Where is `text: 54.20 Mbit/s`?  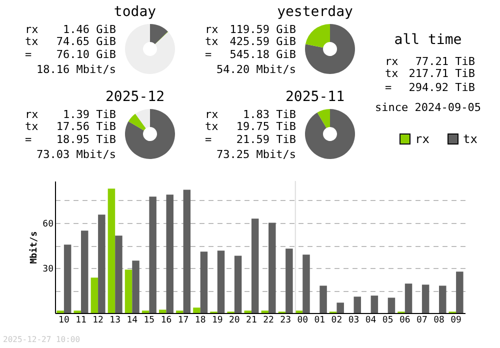 text: 54.20 Mbit/s is located at coordinates (256, 69).